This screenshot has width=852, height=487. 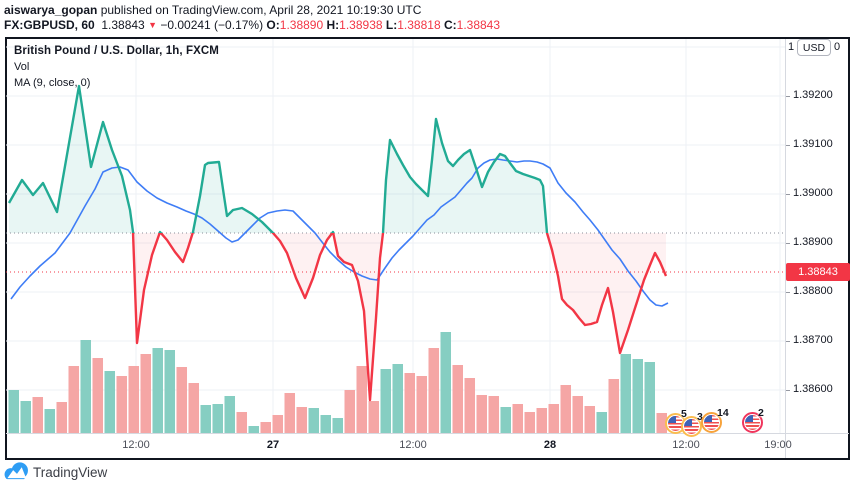 What do you see at coordinates (49, 25) in the screenshot?
I see `header-text-part: FX:GBPUSD, 60` at bounding box center [49, 25].